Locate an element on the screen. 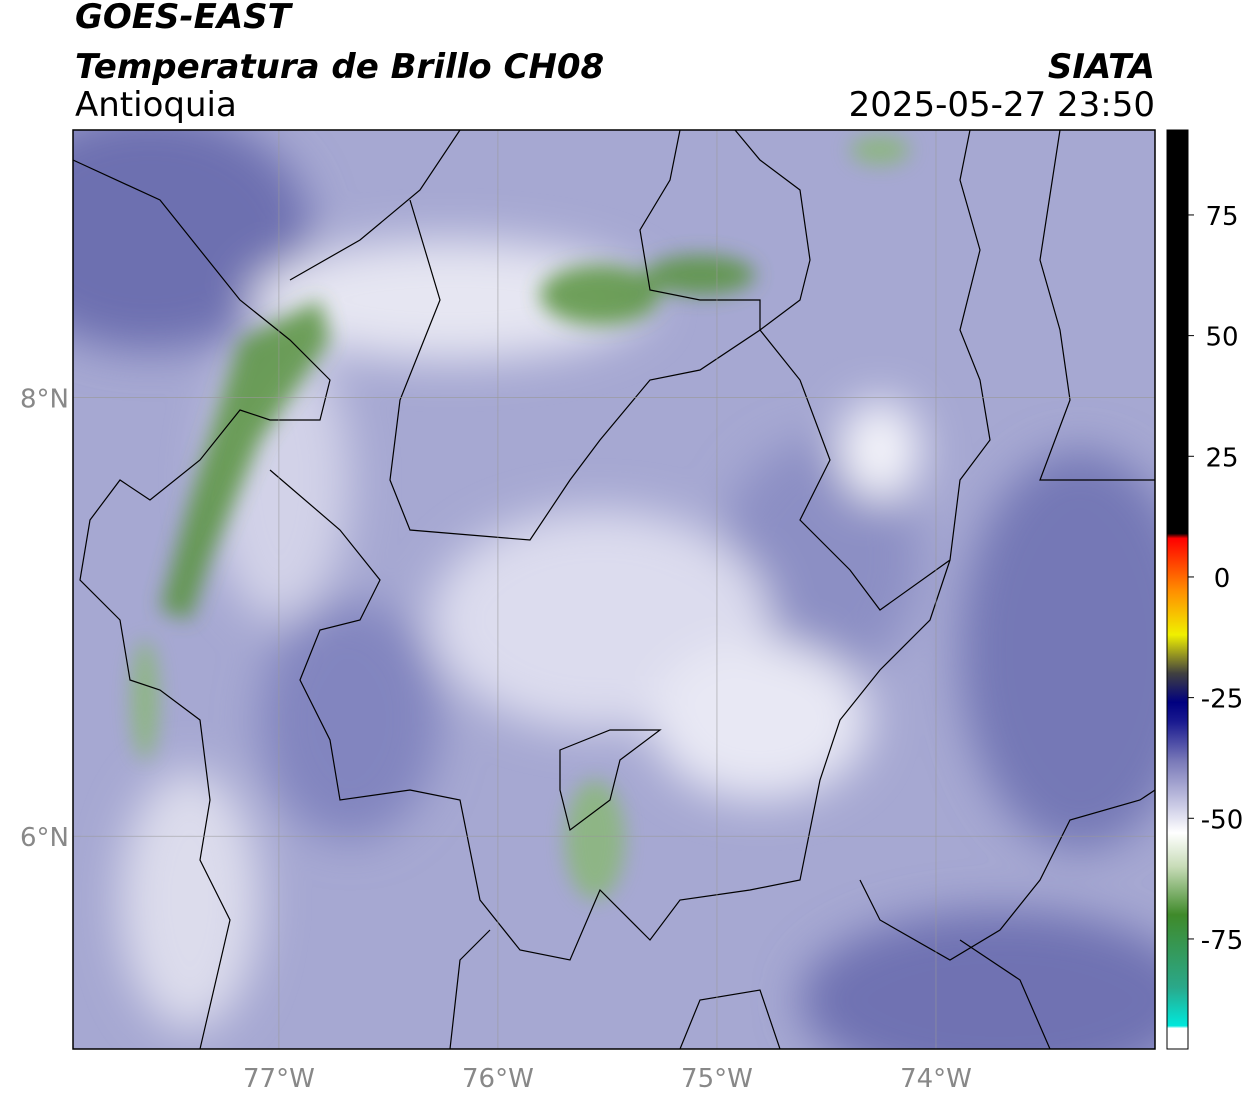 The width and height of the screenshot is (1252, 1099). region-label: Antioquia is located at coordinates (156, 105).